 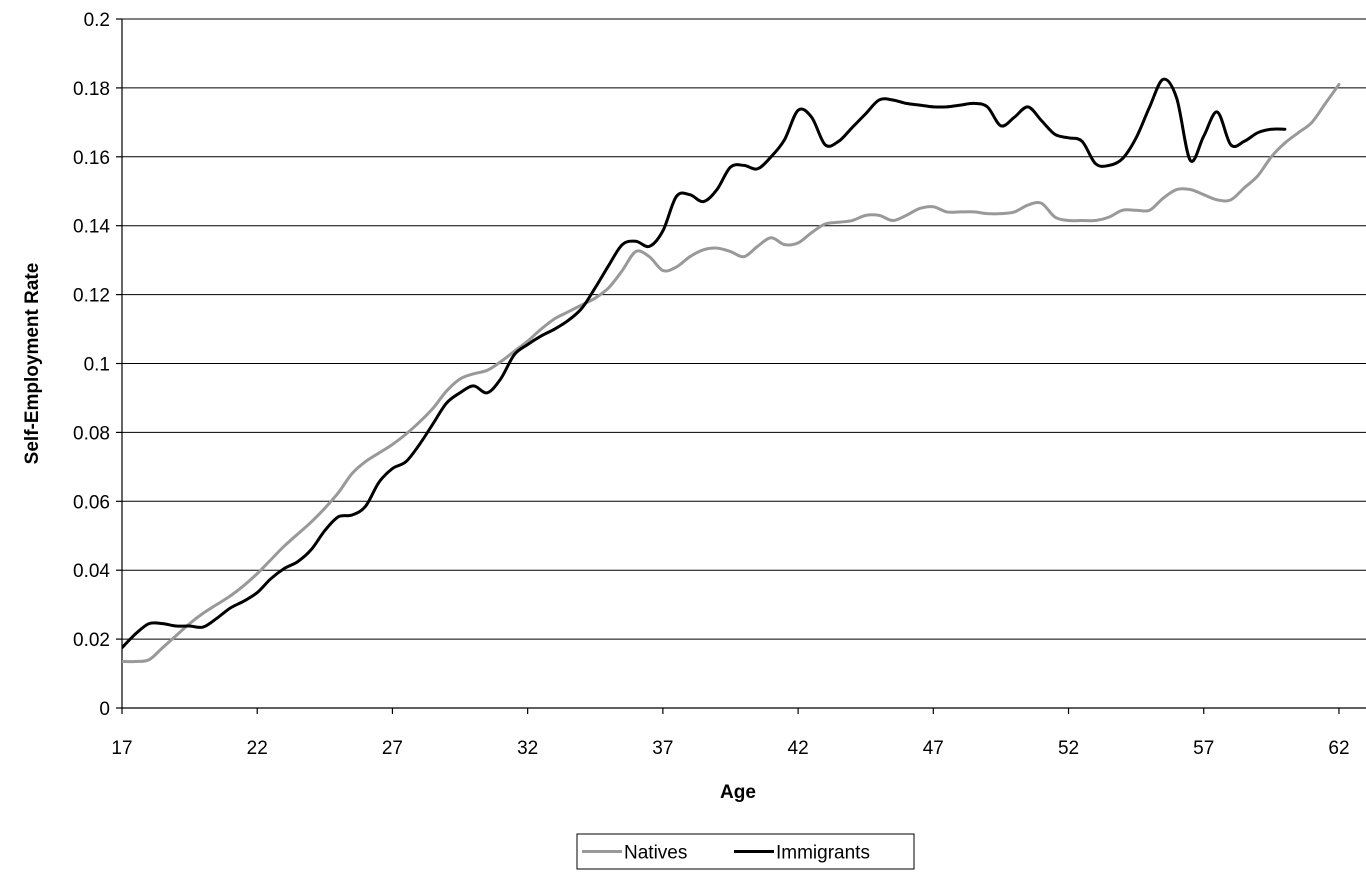 I want to click on y-axis-title: Self-Employment Rate, so click(x=32, y=364).